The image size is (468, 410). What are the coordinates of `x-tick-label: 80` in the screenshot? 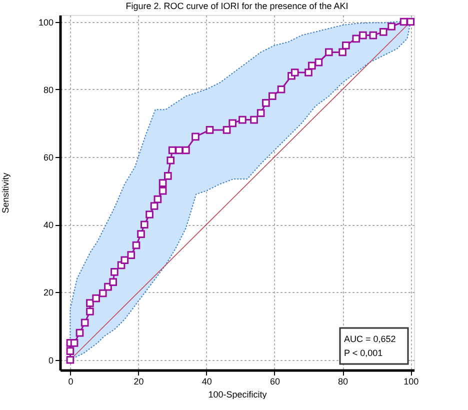 It's located at (343, 381).